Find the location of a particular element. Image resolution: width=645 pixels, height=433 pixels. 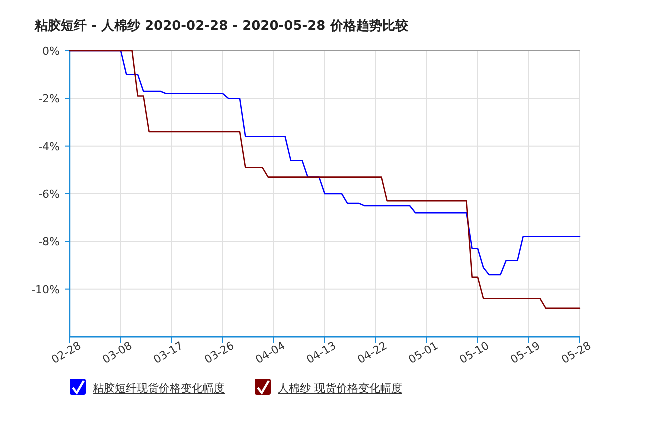

y-tick-label: -2% is located at coordinates (49, 99).